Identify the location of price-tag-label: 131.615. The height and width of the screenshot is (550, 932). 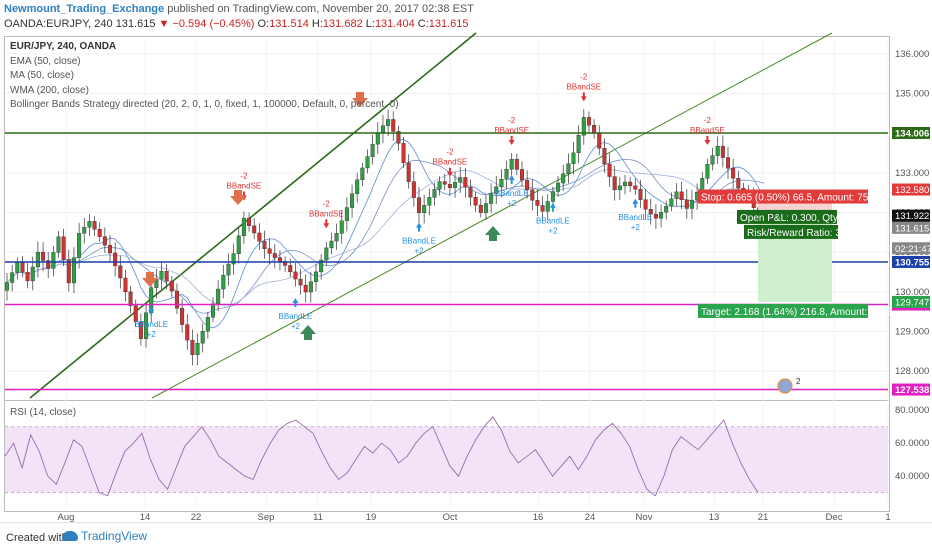
(912, 228).